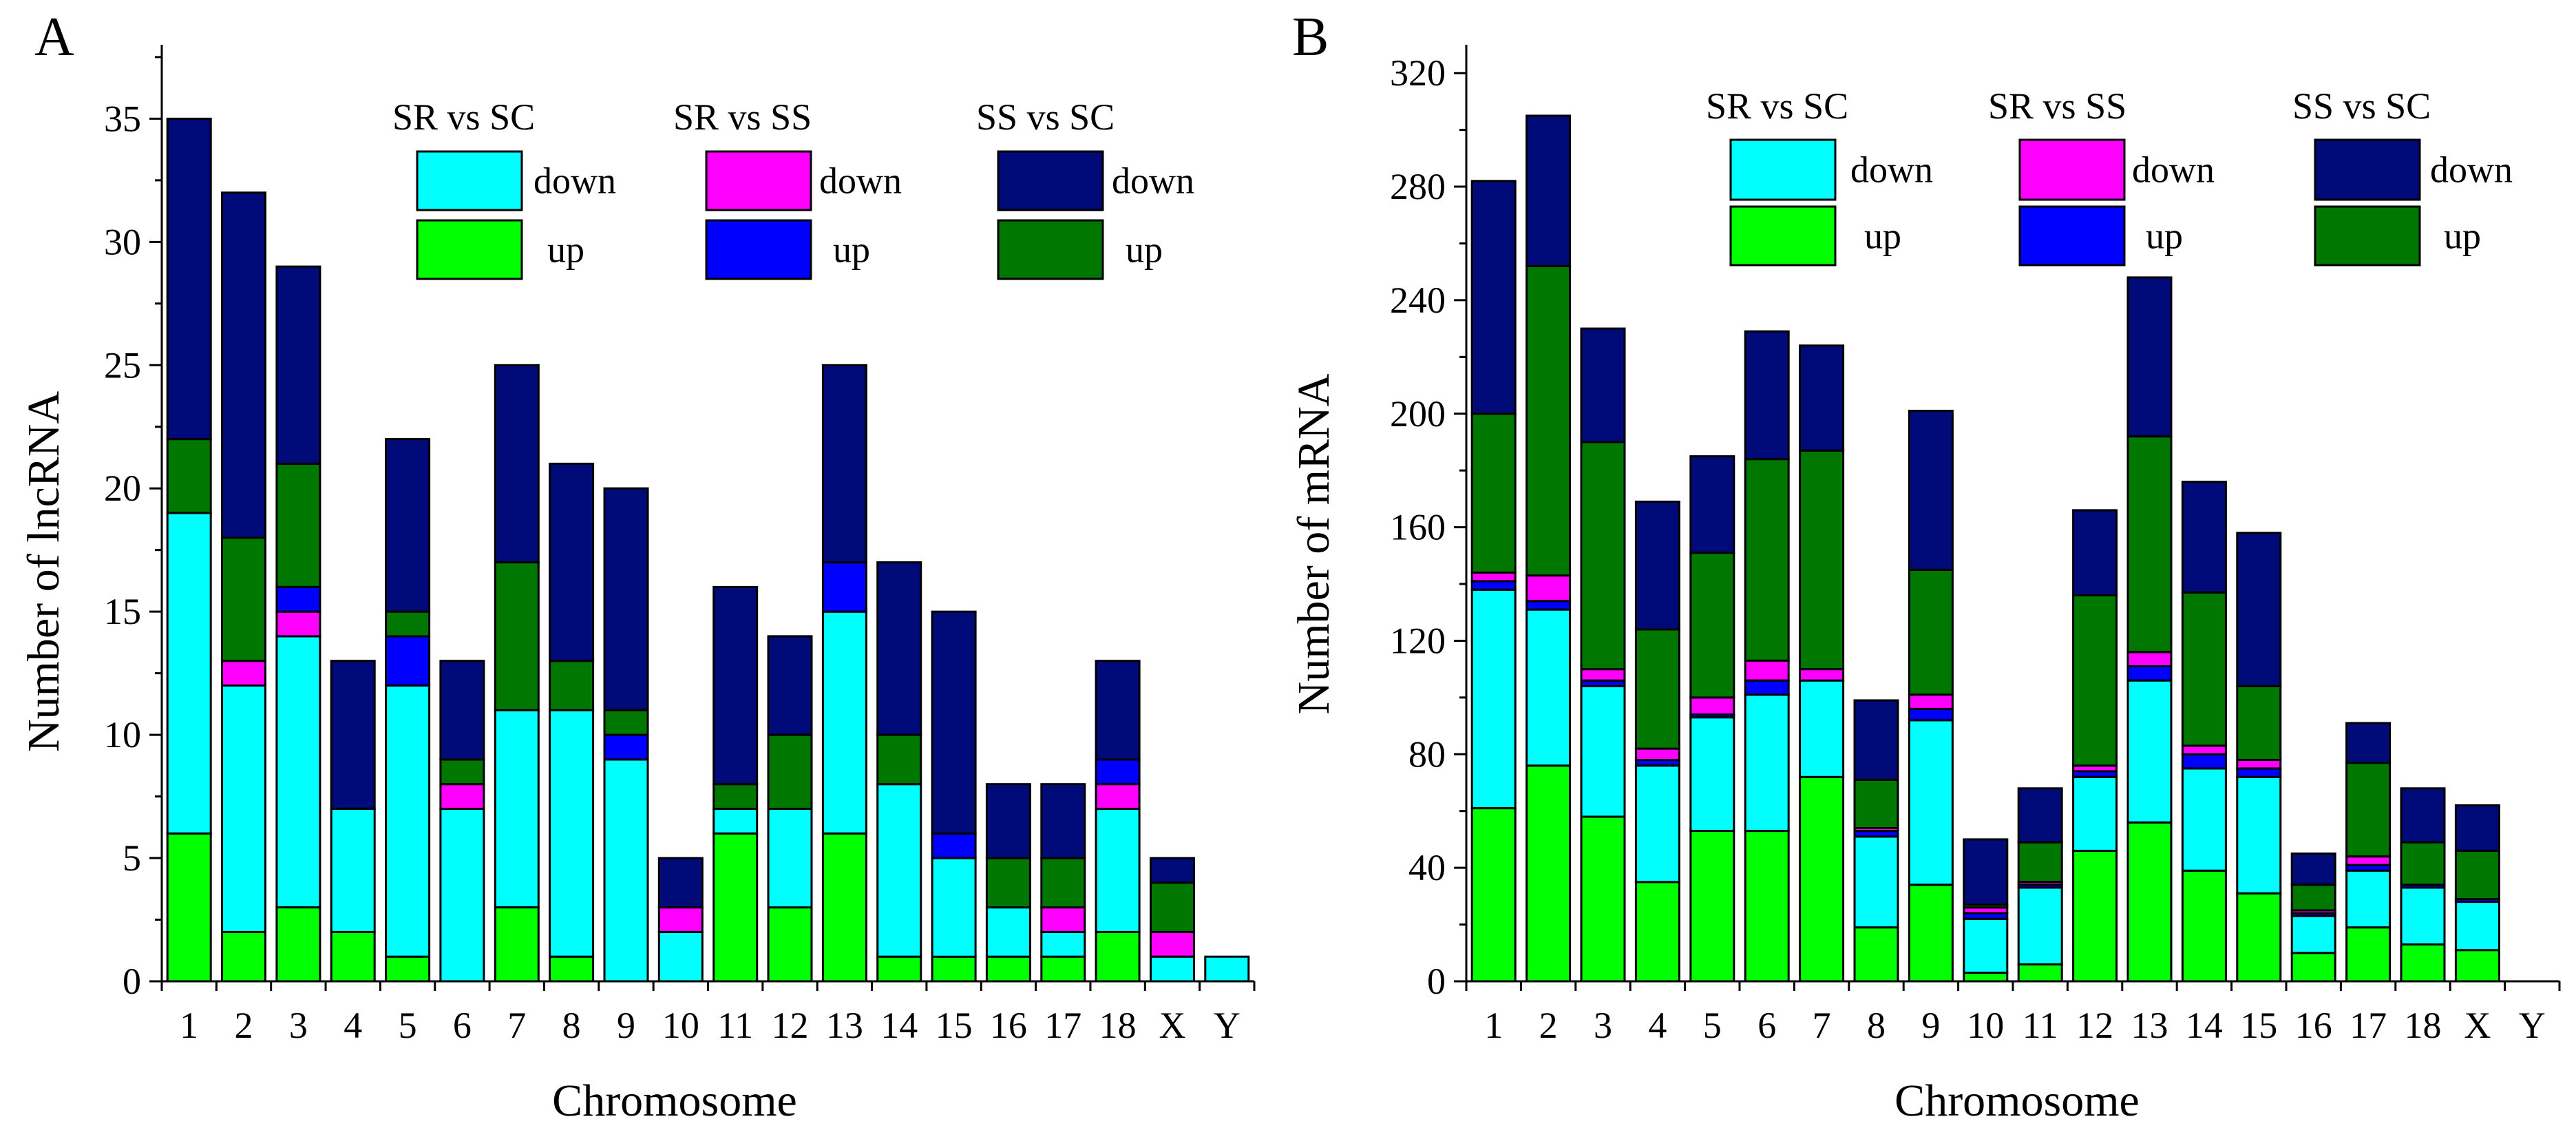  Describe the element at coordinates (681, 1025) in the screenshot. I see `x-tick-label: 10` at that location.